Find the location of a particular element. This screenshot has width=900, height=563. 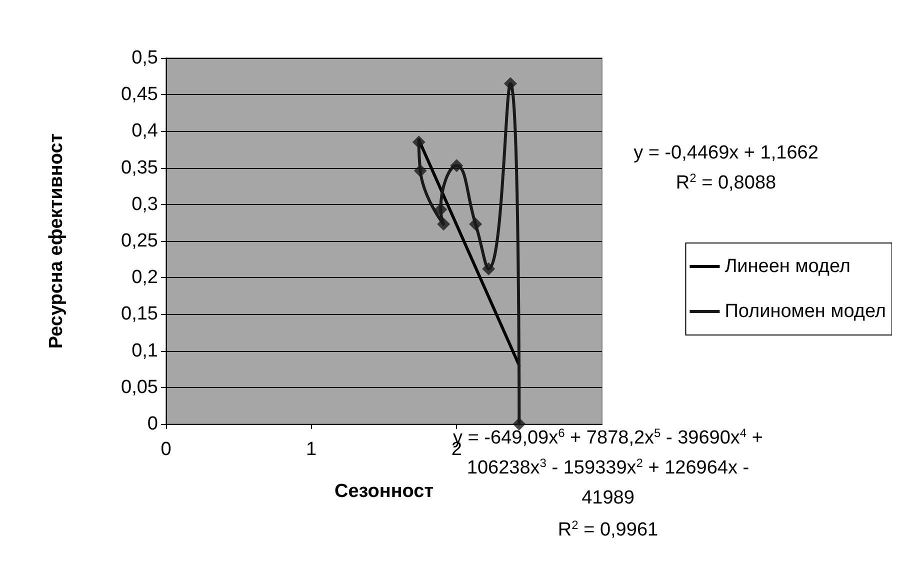

y-tick-label: 0,35 is located at coordinates (139, 167).